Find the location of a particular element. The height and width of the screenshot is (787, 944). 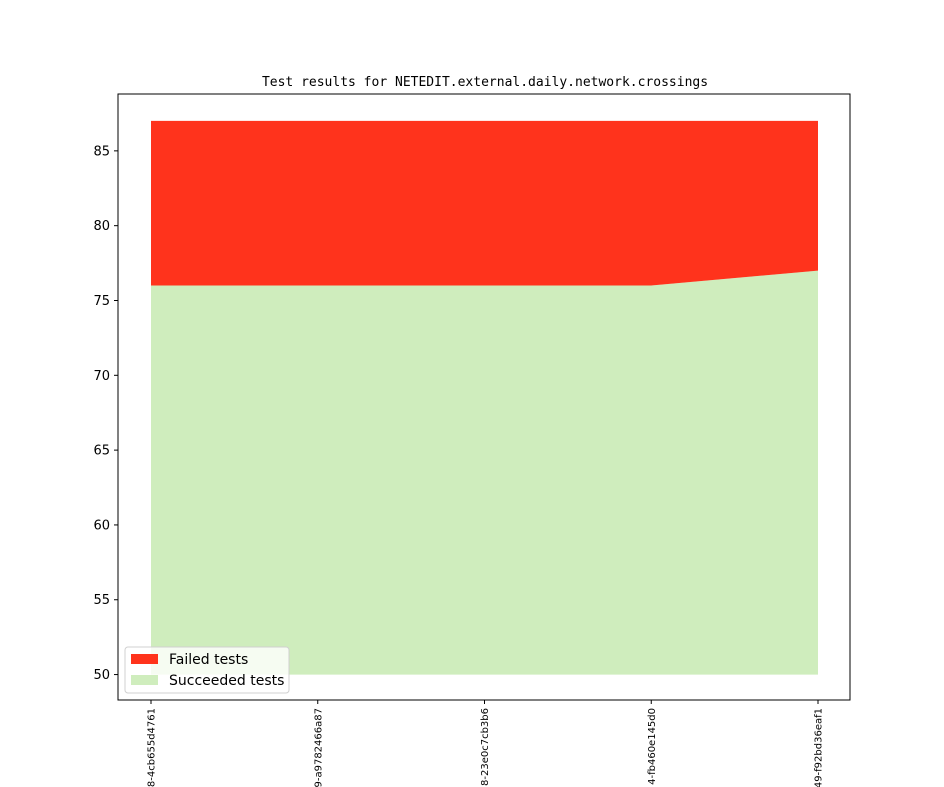

y-tick-label: 80 is located at coordinates (101, 226).